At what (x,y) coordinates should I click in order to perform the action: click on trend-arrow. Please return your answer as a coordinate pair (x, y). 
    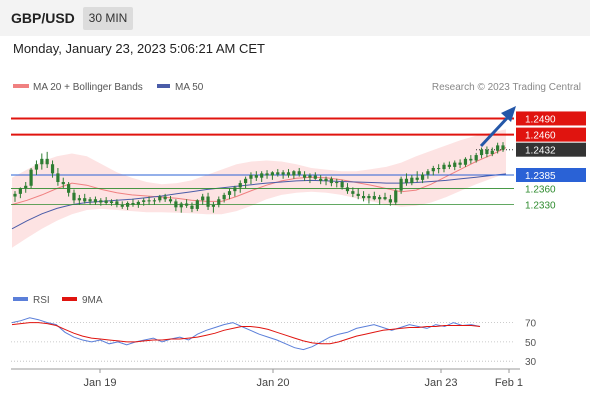
    Looking at the image, I should click on (495, 131).